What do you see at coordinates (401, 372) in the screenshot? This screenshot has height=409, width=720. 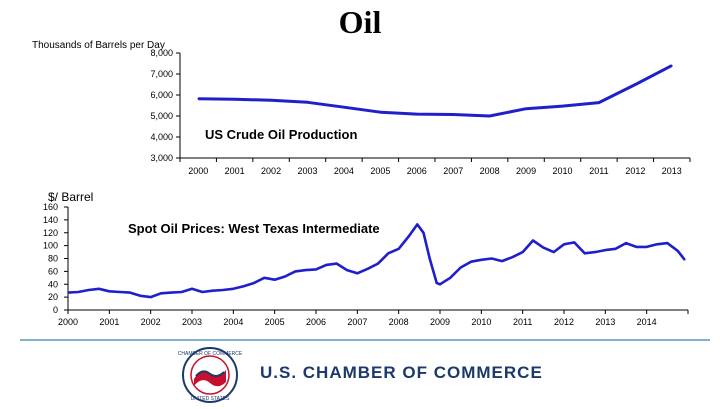 I see `organization-name: U.S. CHAMBER OF COMMERCE` at bounding box center [401, 372].